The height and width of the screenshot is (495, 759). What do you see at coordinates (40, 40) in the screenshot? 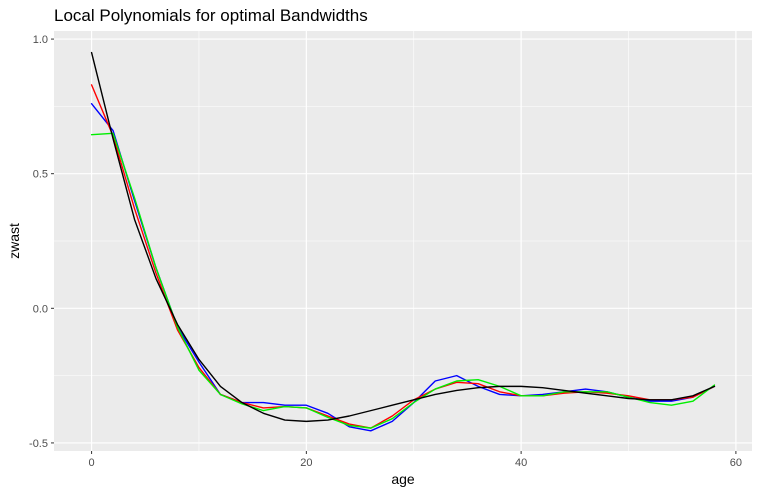
I see `y-tick-label: 1.0` at bounding box center [40, 40].